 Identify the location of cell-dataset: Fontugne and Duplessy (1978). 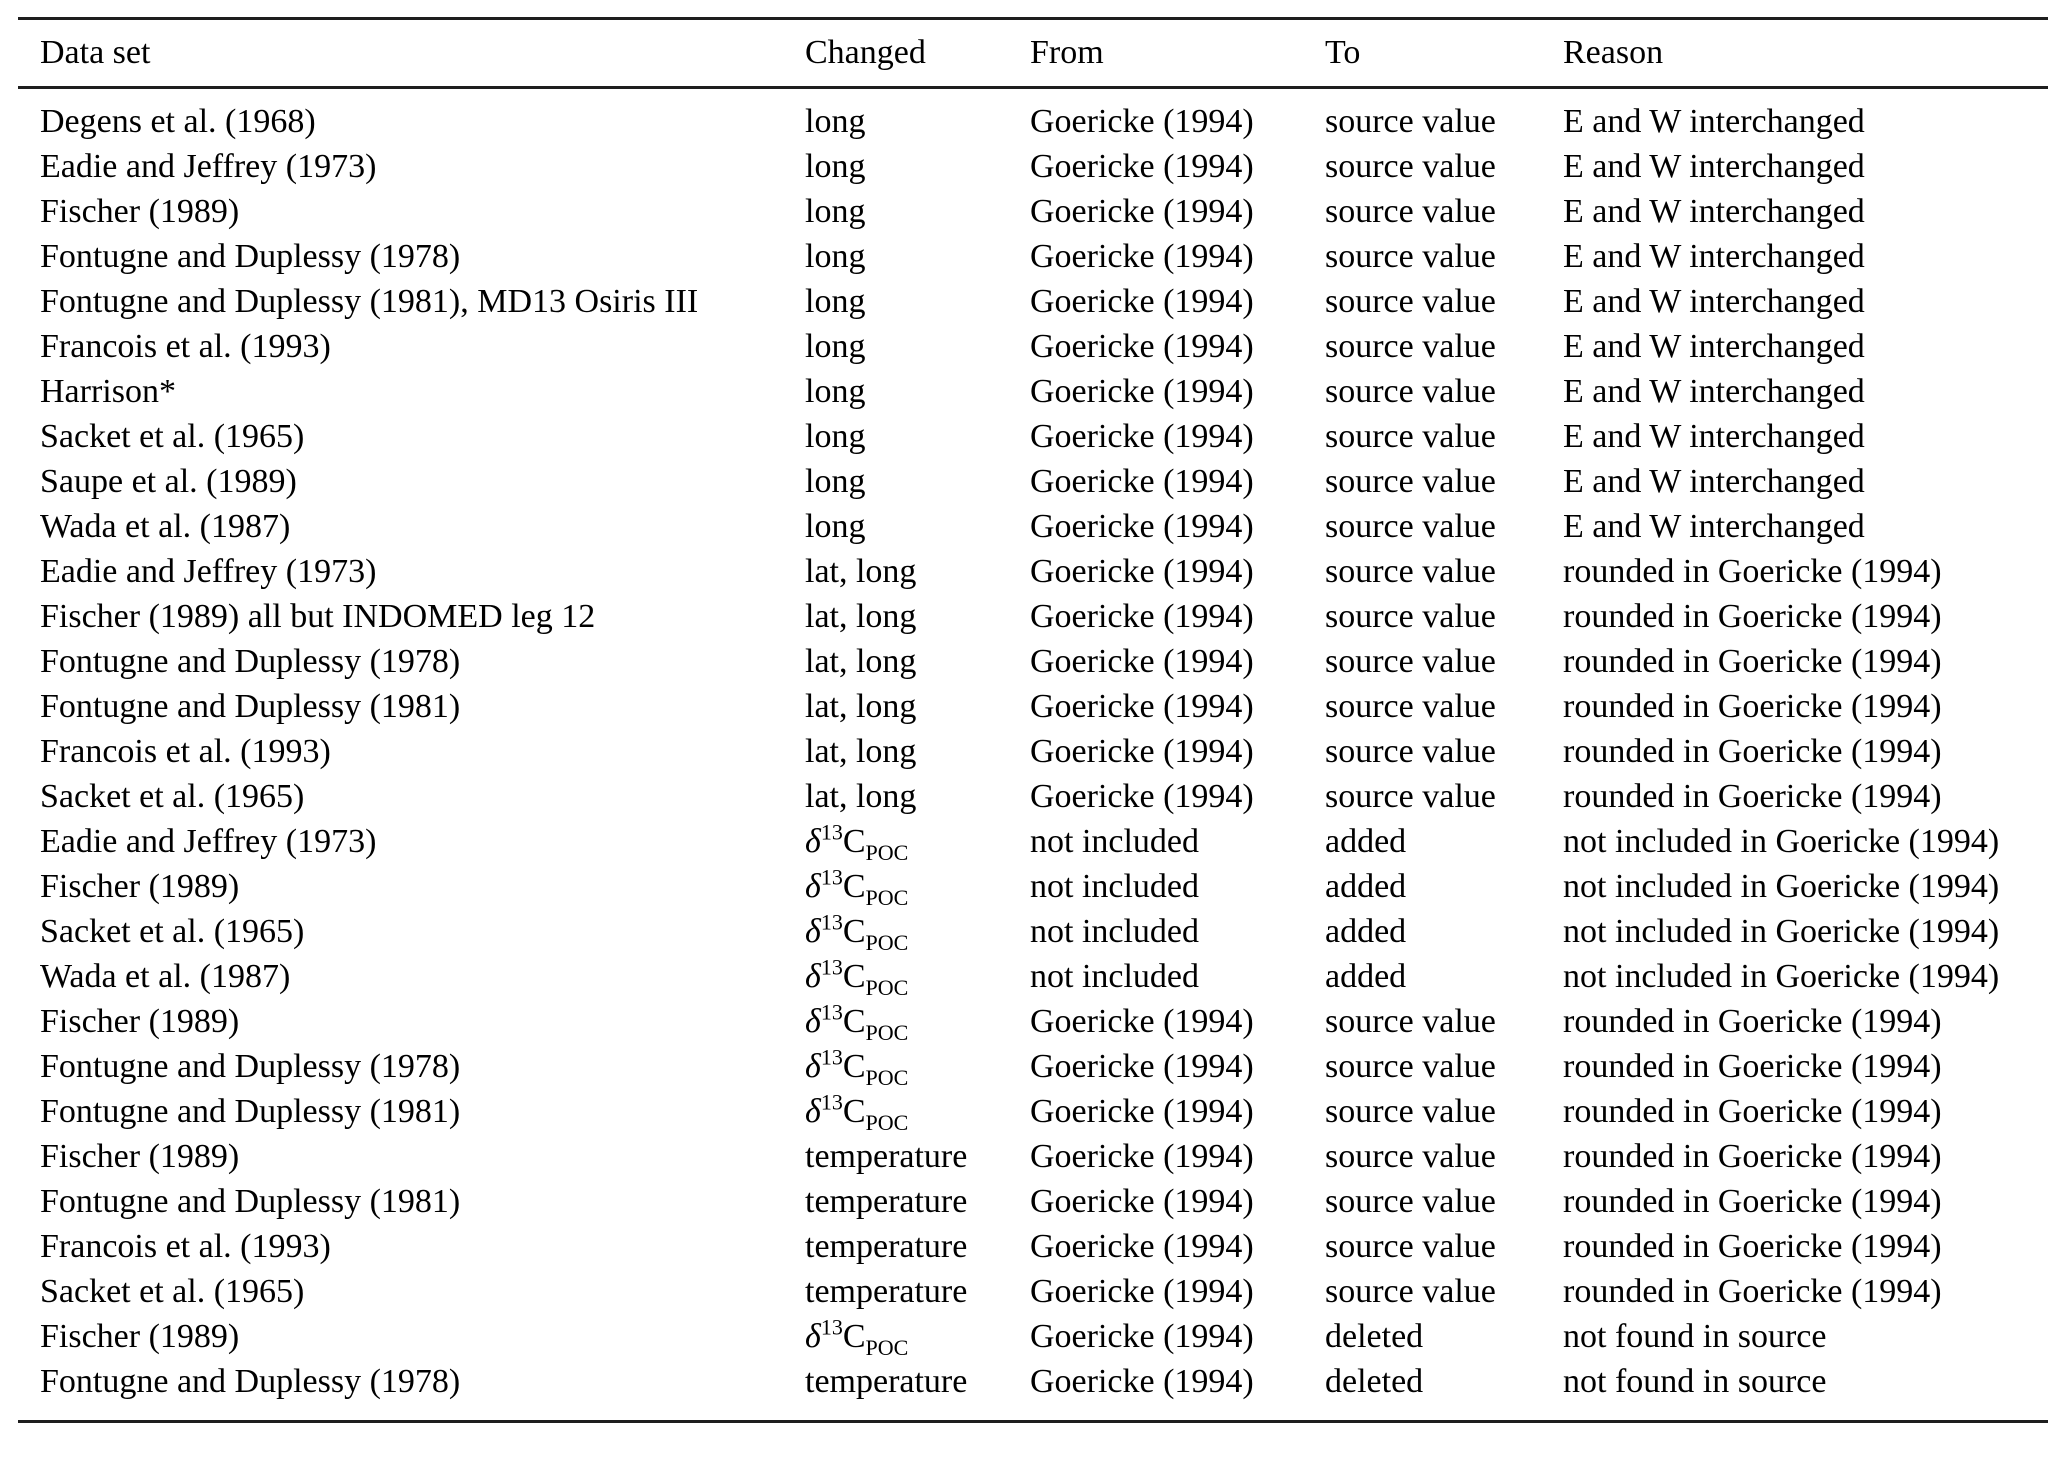
(250, 661).